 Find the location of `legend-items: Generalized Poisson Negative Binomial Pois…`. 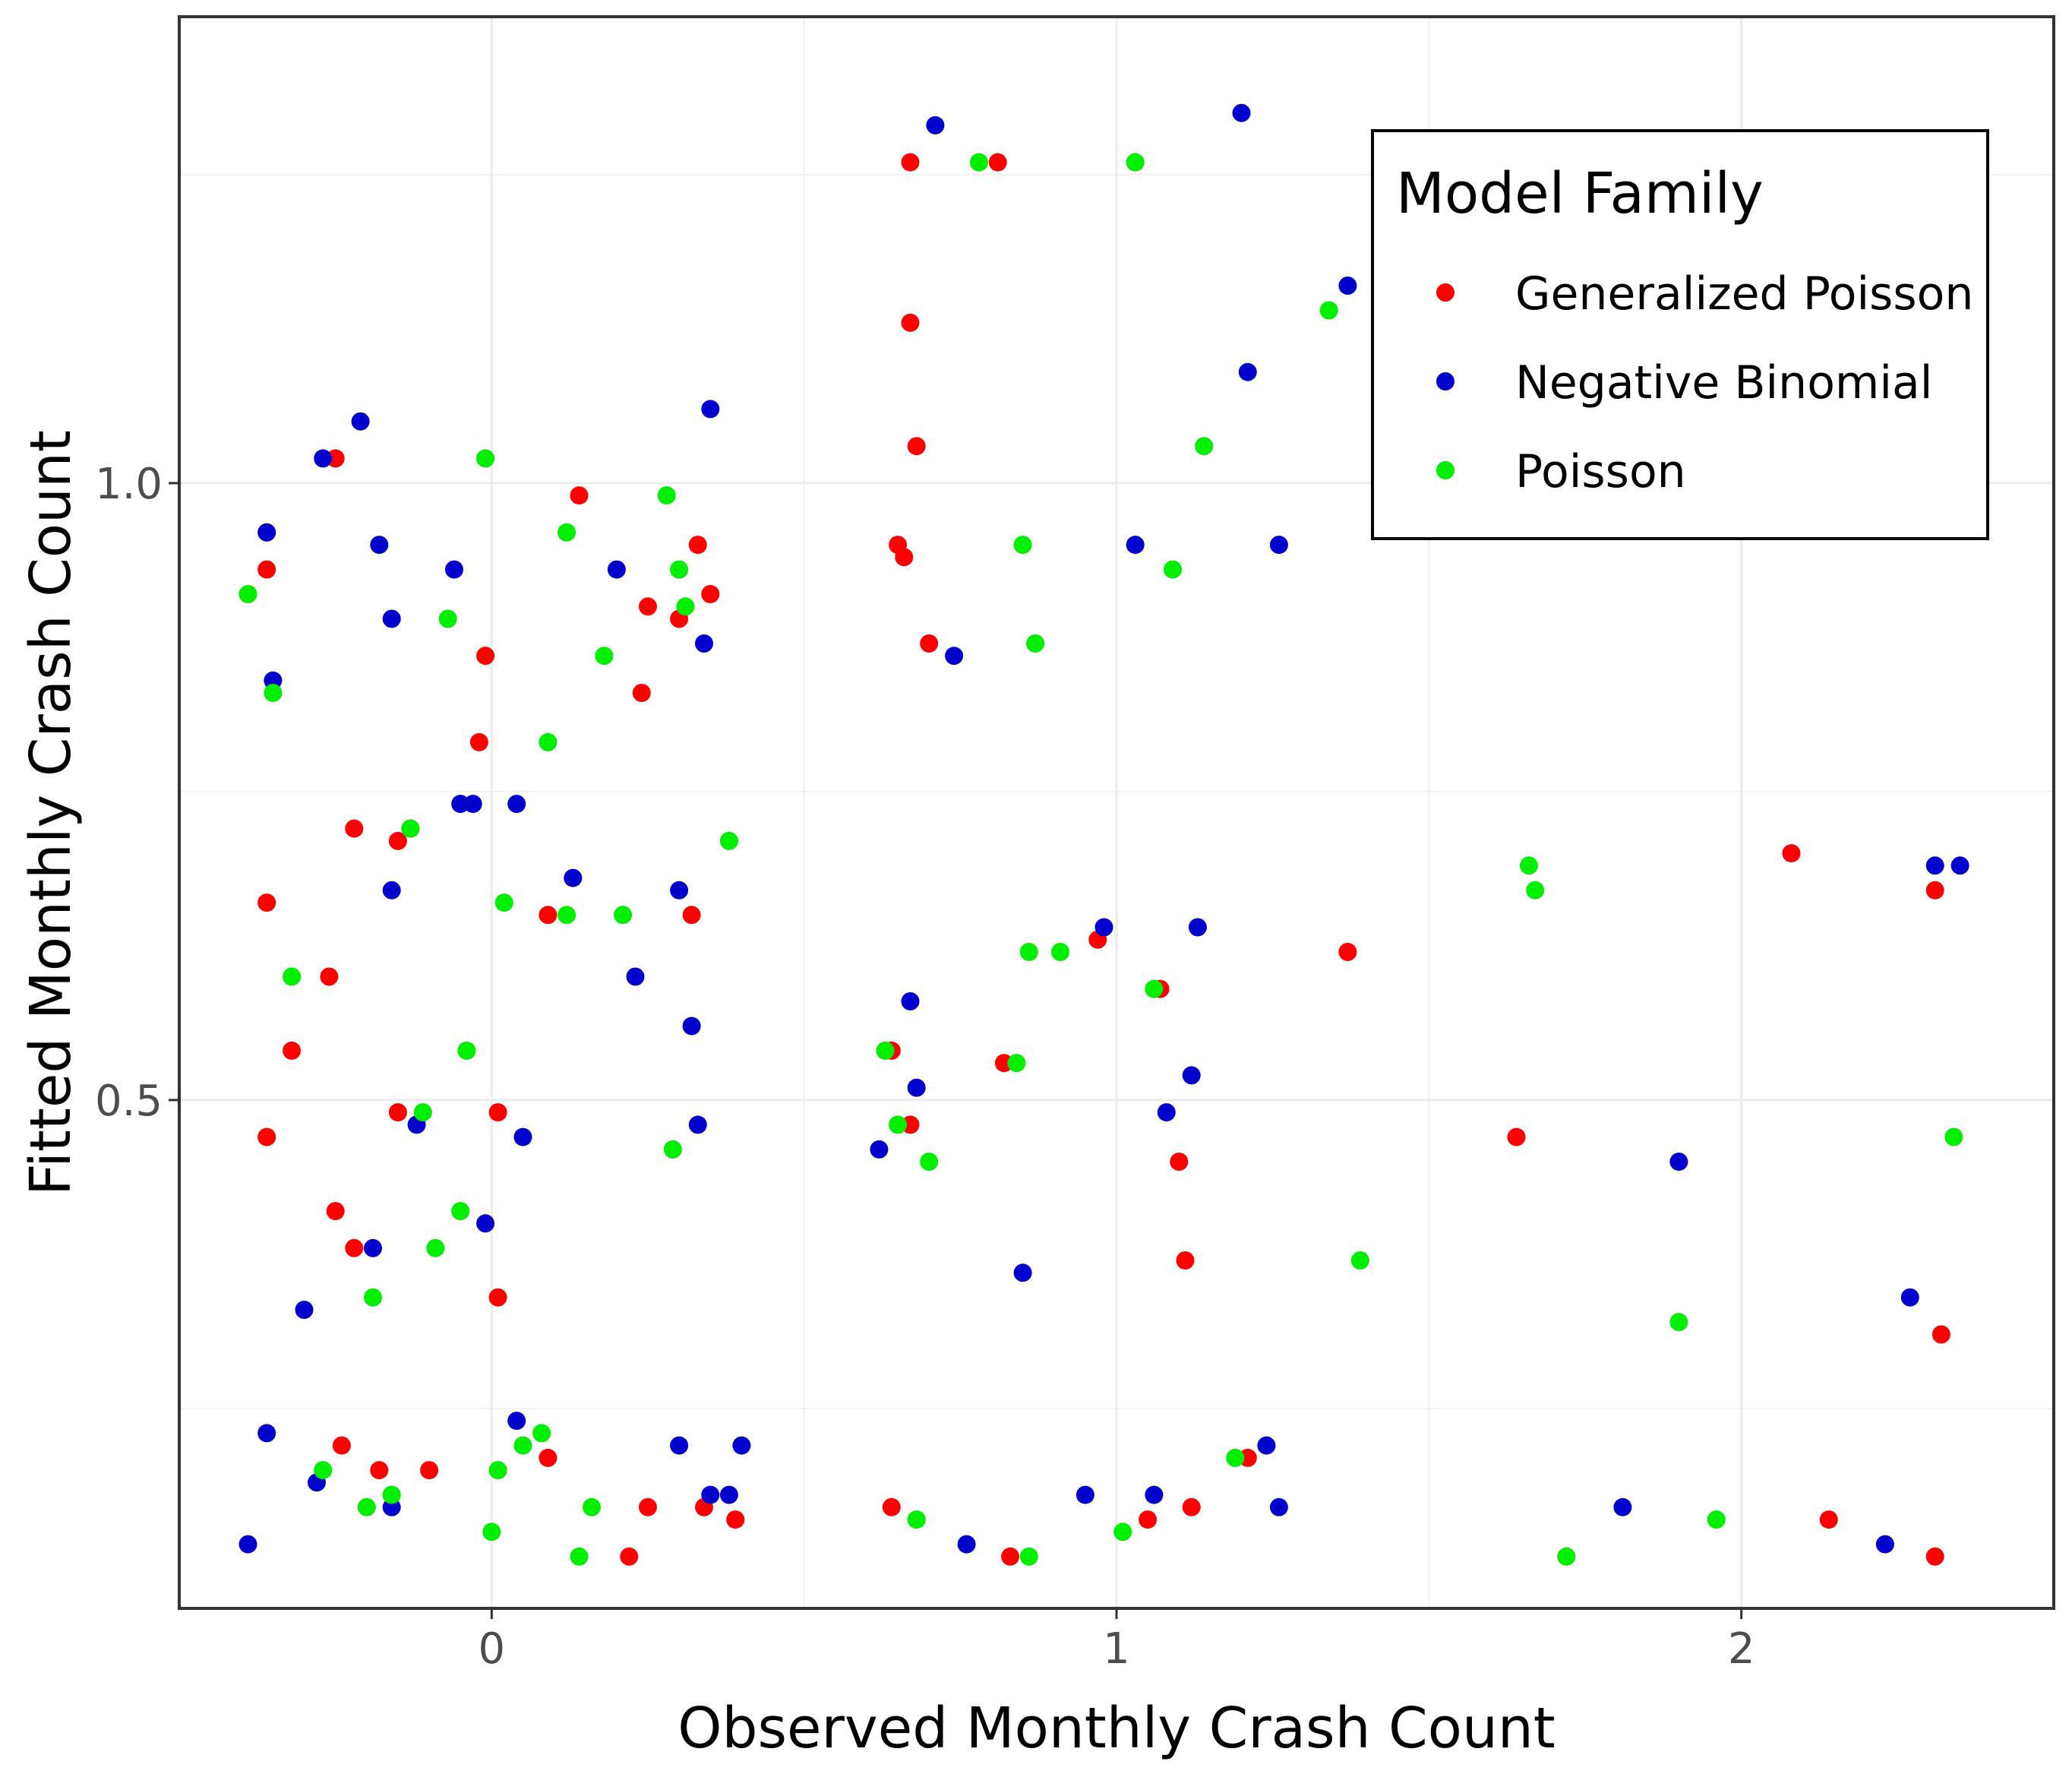

legend-items: Generalized Poisson Negative Binomial Pois… is located at coordinates (1704, 382).